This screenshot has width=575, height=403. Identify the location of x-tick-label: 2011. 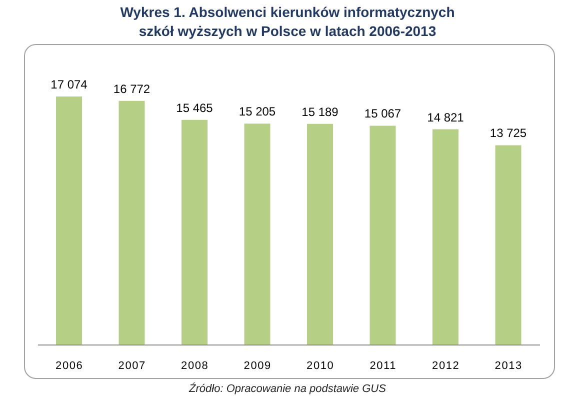
(383, 366).